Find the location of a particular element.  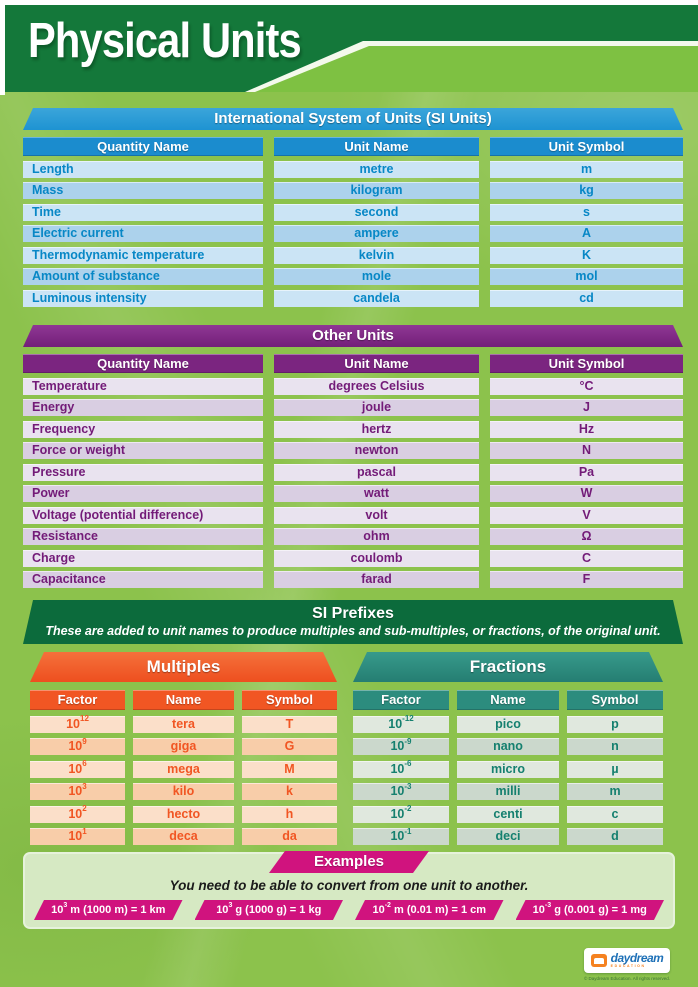

unit-symbol-cell: °C is located at coordinates (586, 386).